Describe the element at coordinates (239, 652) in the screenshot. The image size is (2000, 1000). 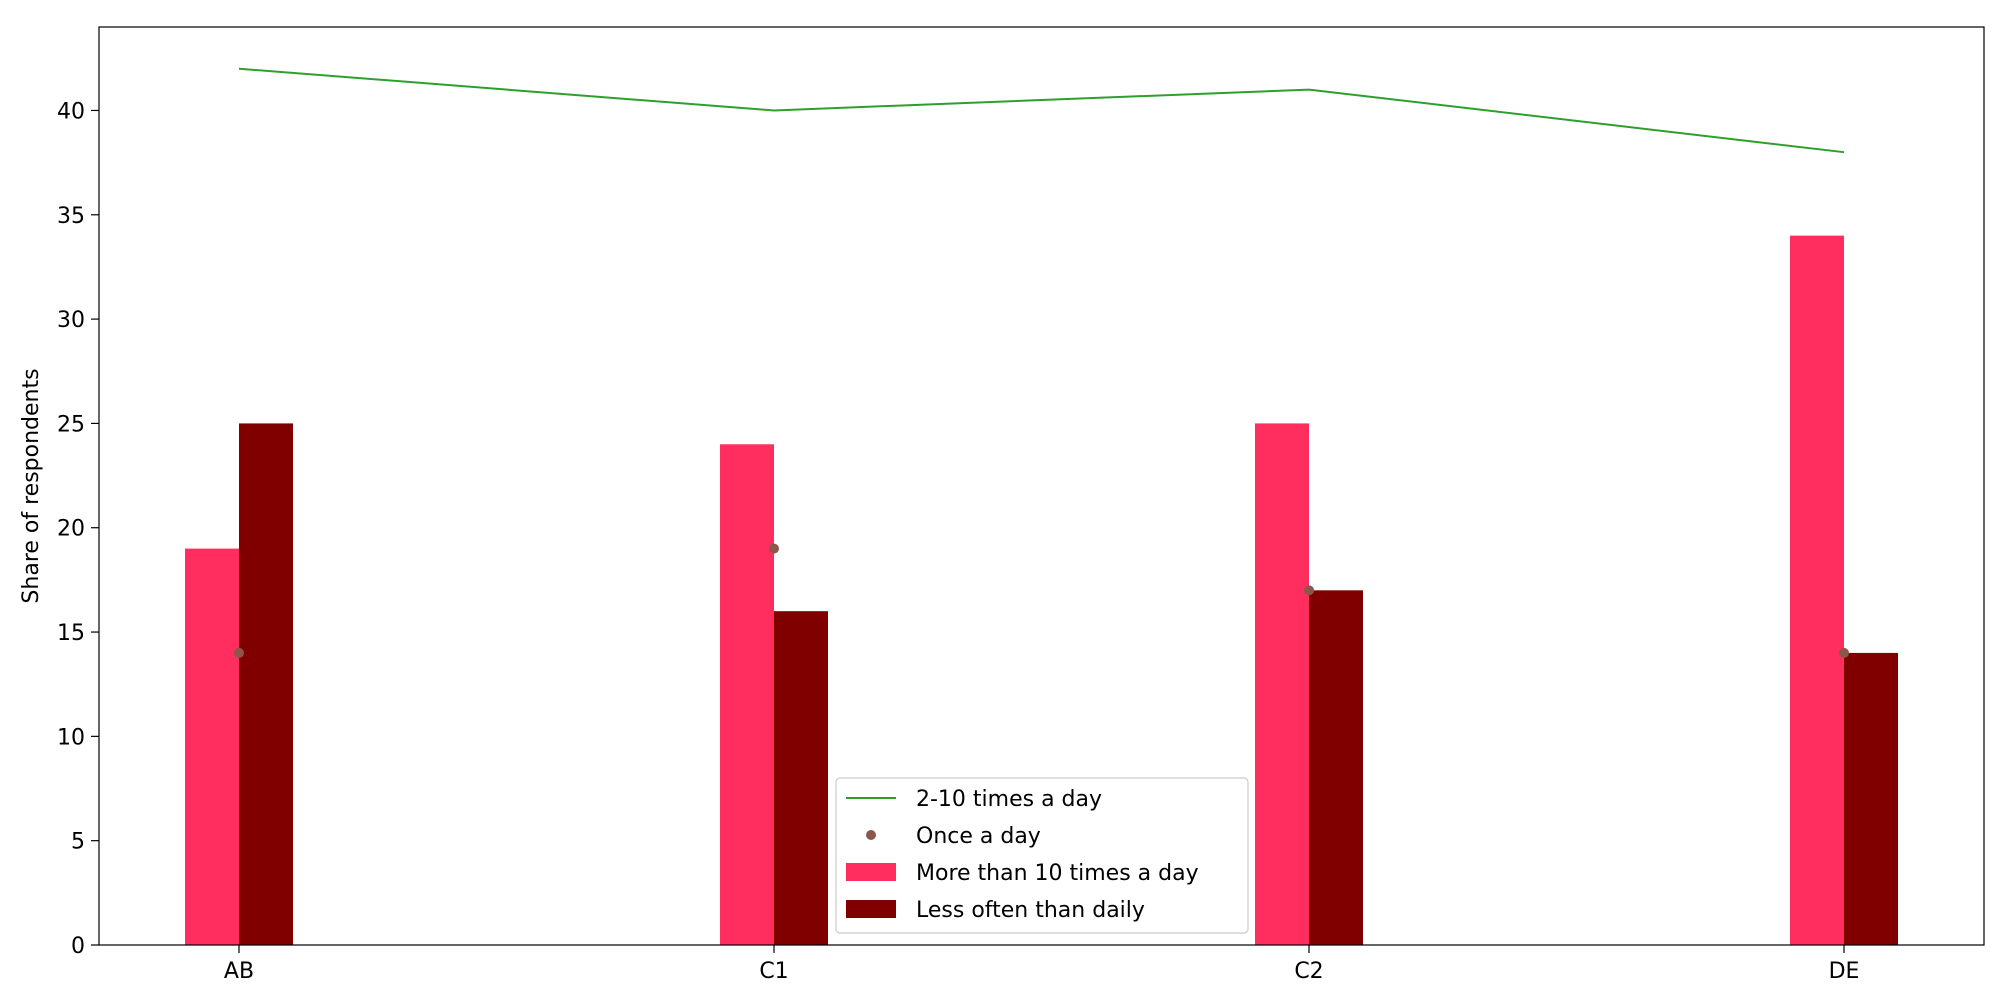
I see `point-once-a-day-ab` at that location.